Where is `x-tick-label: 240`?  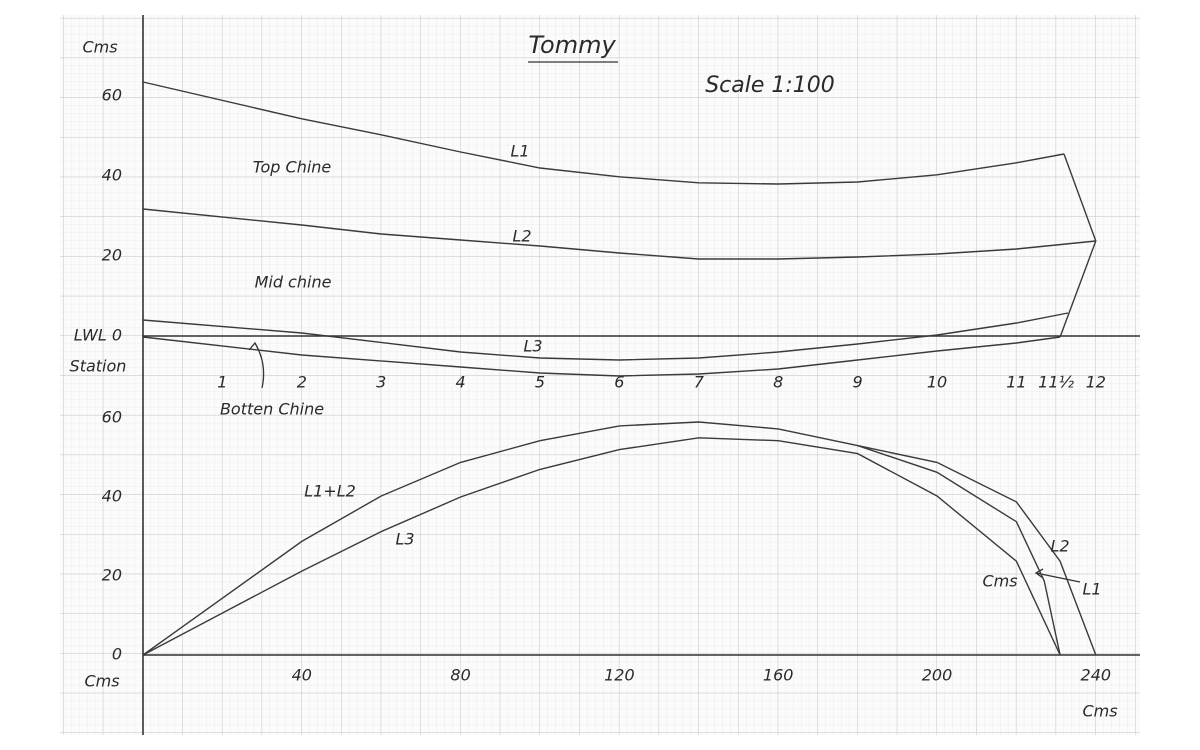 x-tick-label: 240 is located at coordinates (1096, 675).